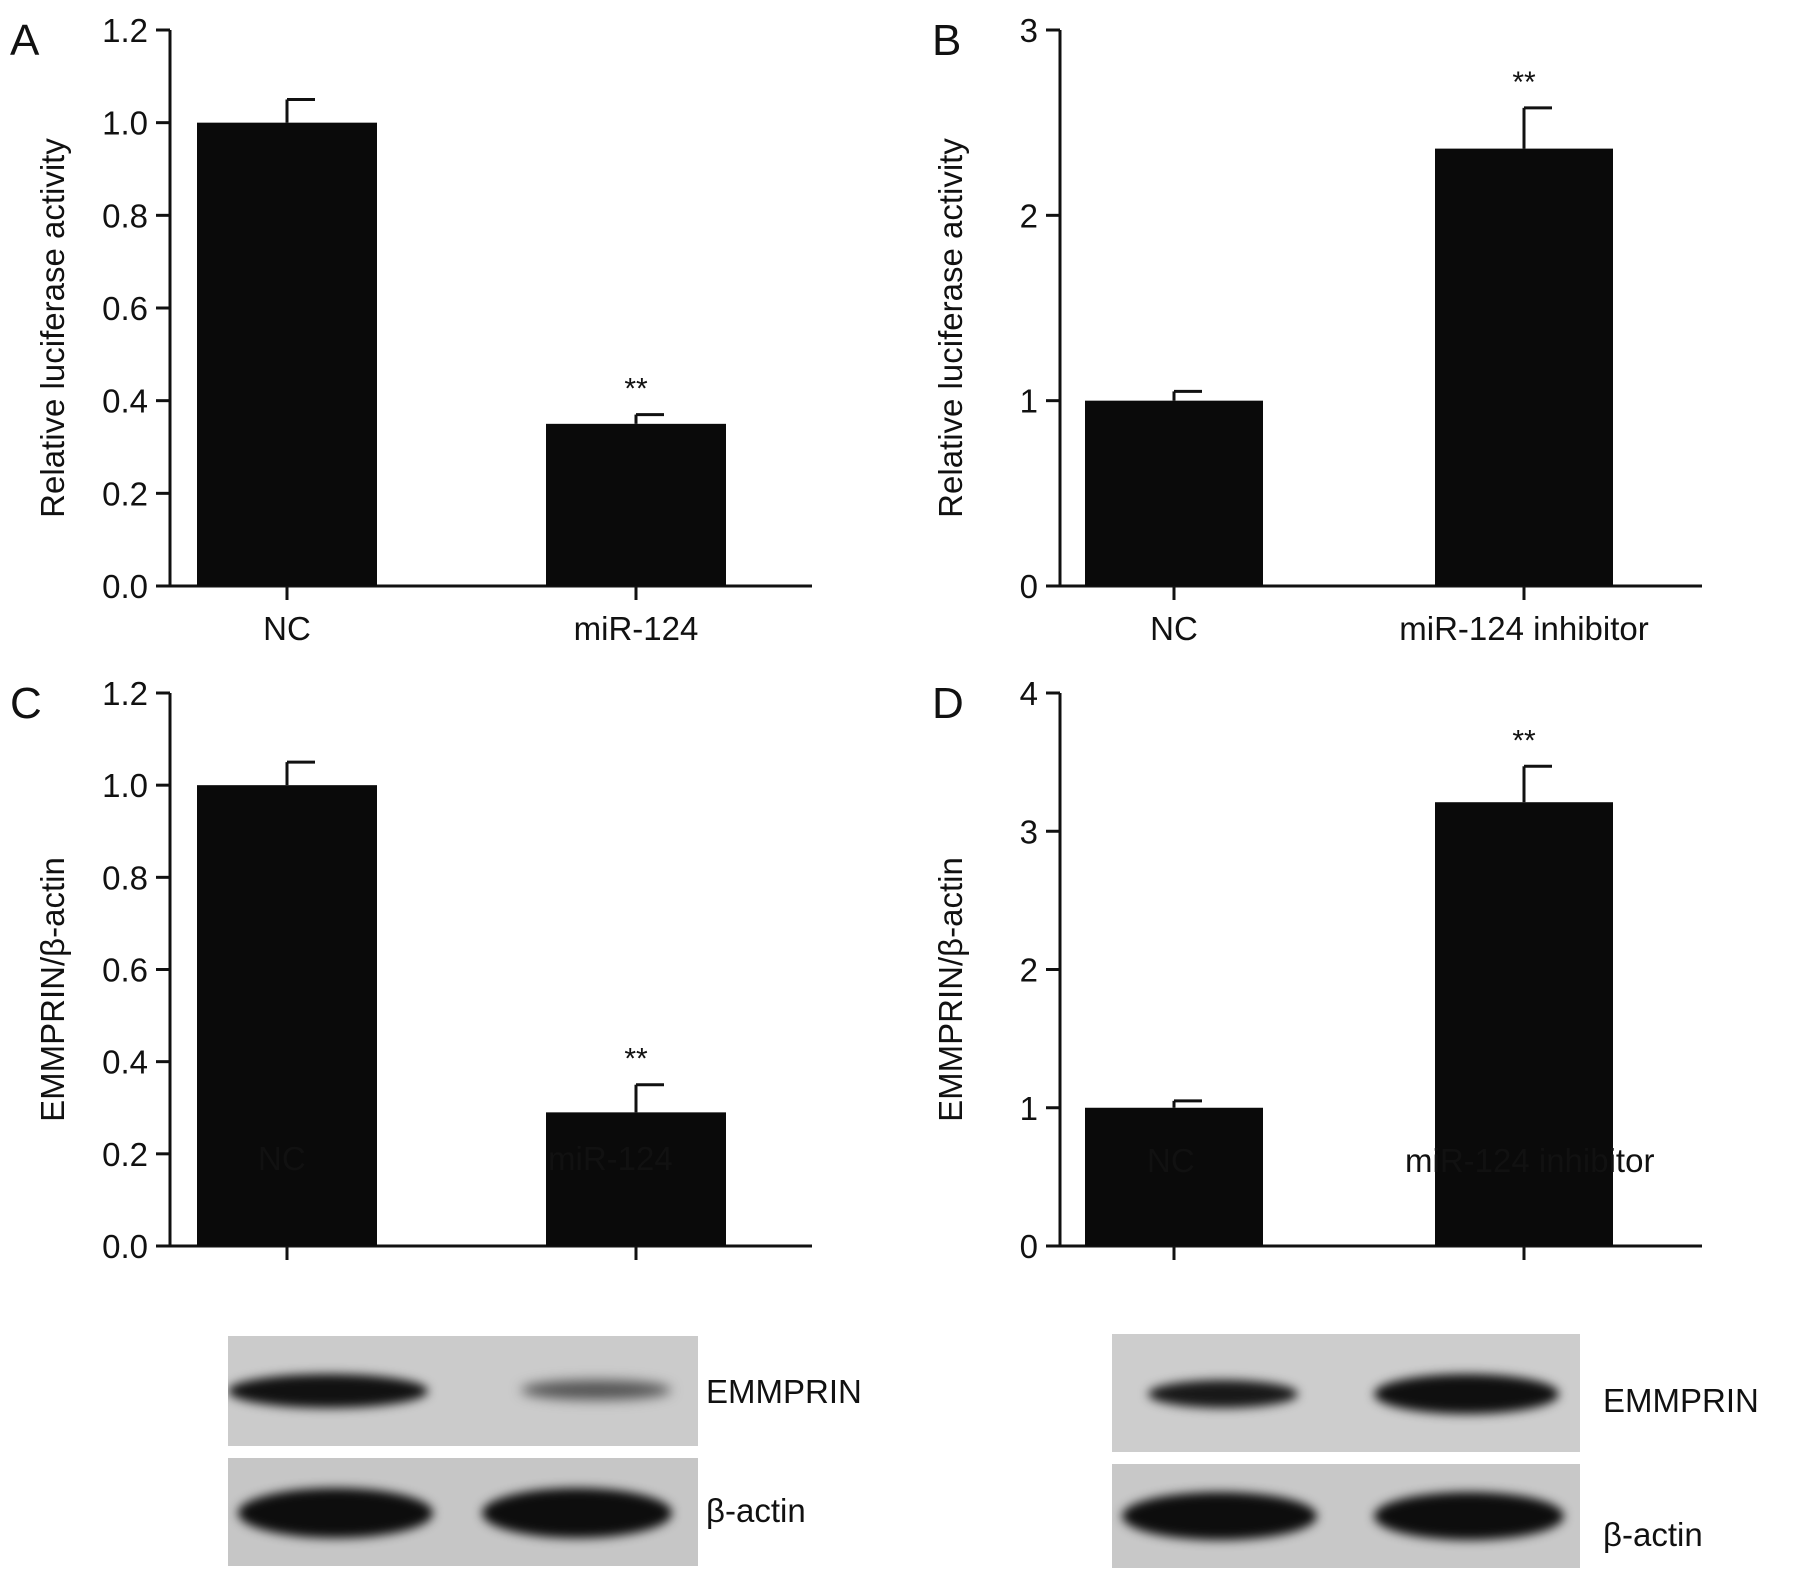 The width and height of the screenshot is (1795, 1572). What do you see at coordinates (125, 493) in the screenshot?
I see `y-tick-label-a-1: 0.2` at bounding box center [125, 493].